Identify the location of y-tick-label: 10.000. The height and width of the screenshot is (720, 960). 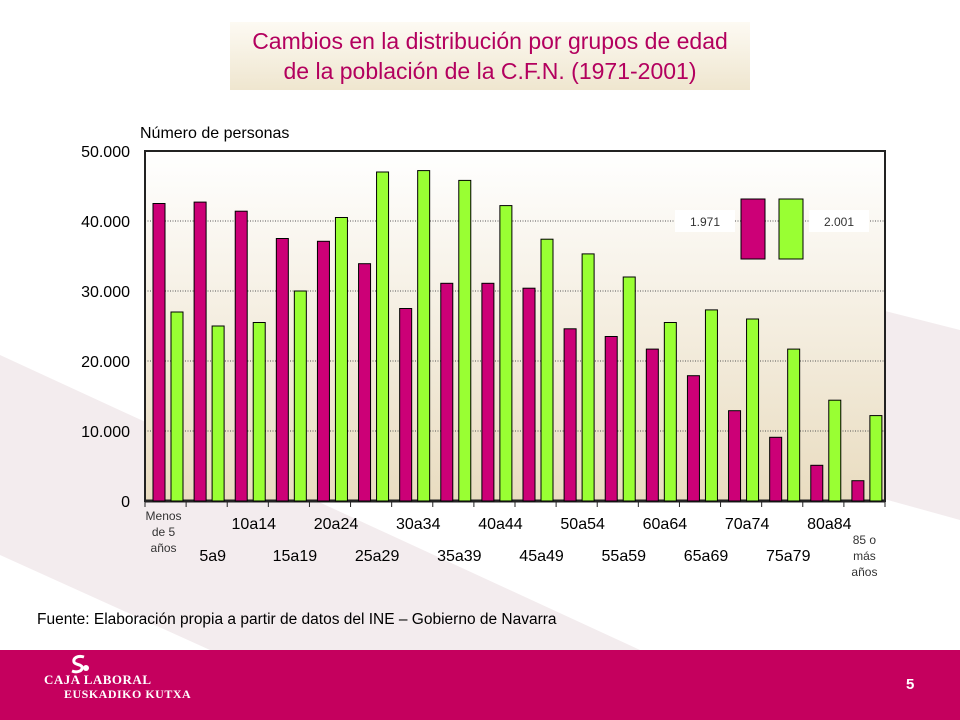
(105, 432).